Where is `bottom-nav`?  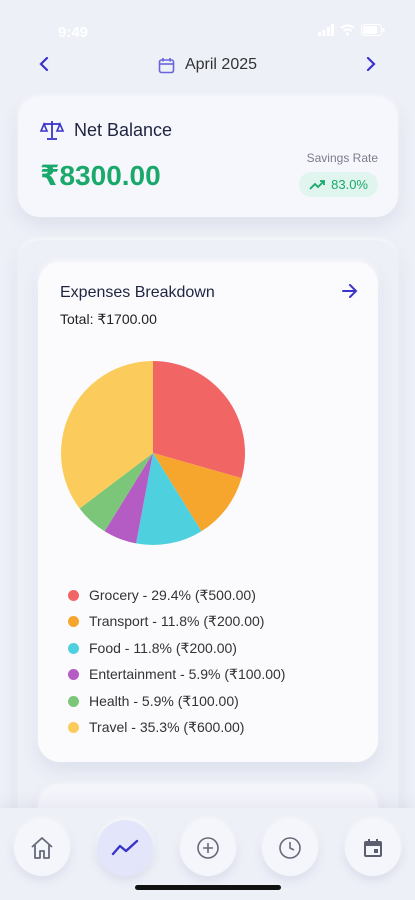 bottom-nav is located at coordinates (207, 854).